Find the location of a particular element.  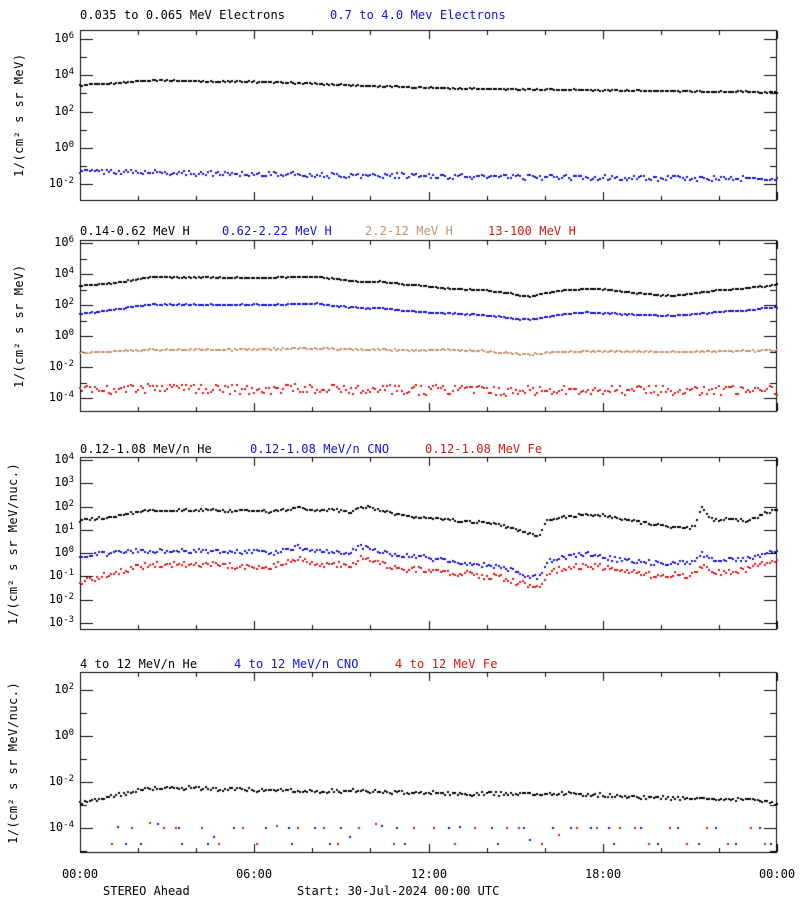

legend-protons-2: 2.2-12 MeV H is located at coordinates (409, 231).